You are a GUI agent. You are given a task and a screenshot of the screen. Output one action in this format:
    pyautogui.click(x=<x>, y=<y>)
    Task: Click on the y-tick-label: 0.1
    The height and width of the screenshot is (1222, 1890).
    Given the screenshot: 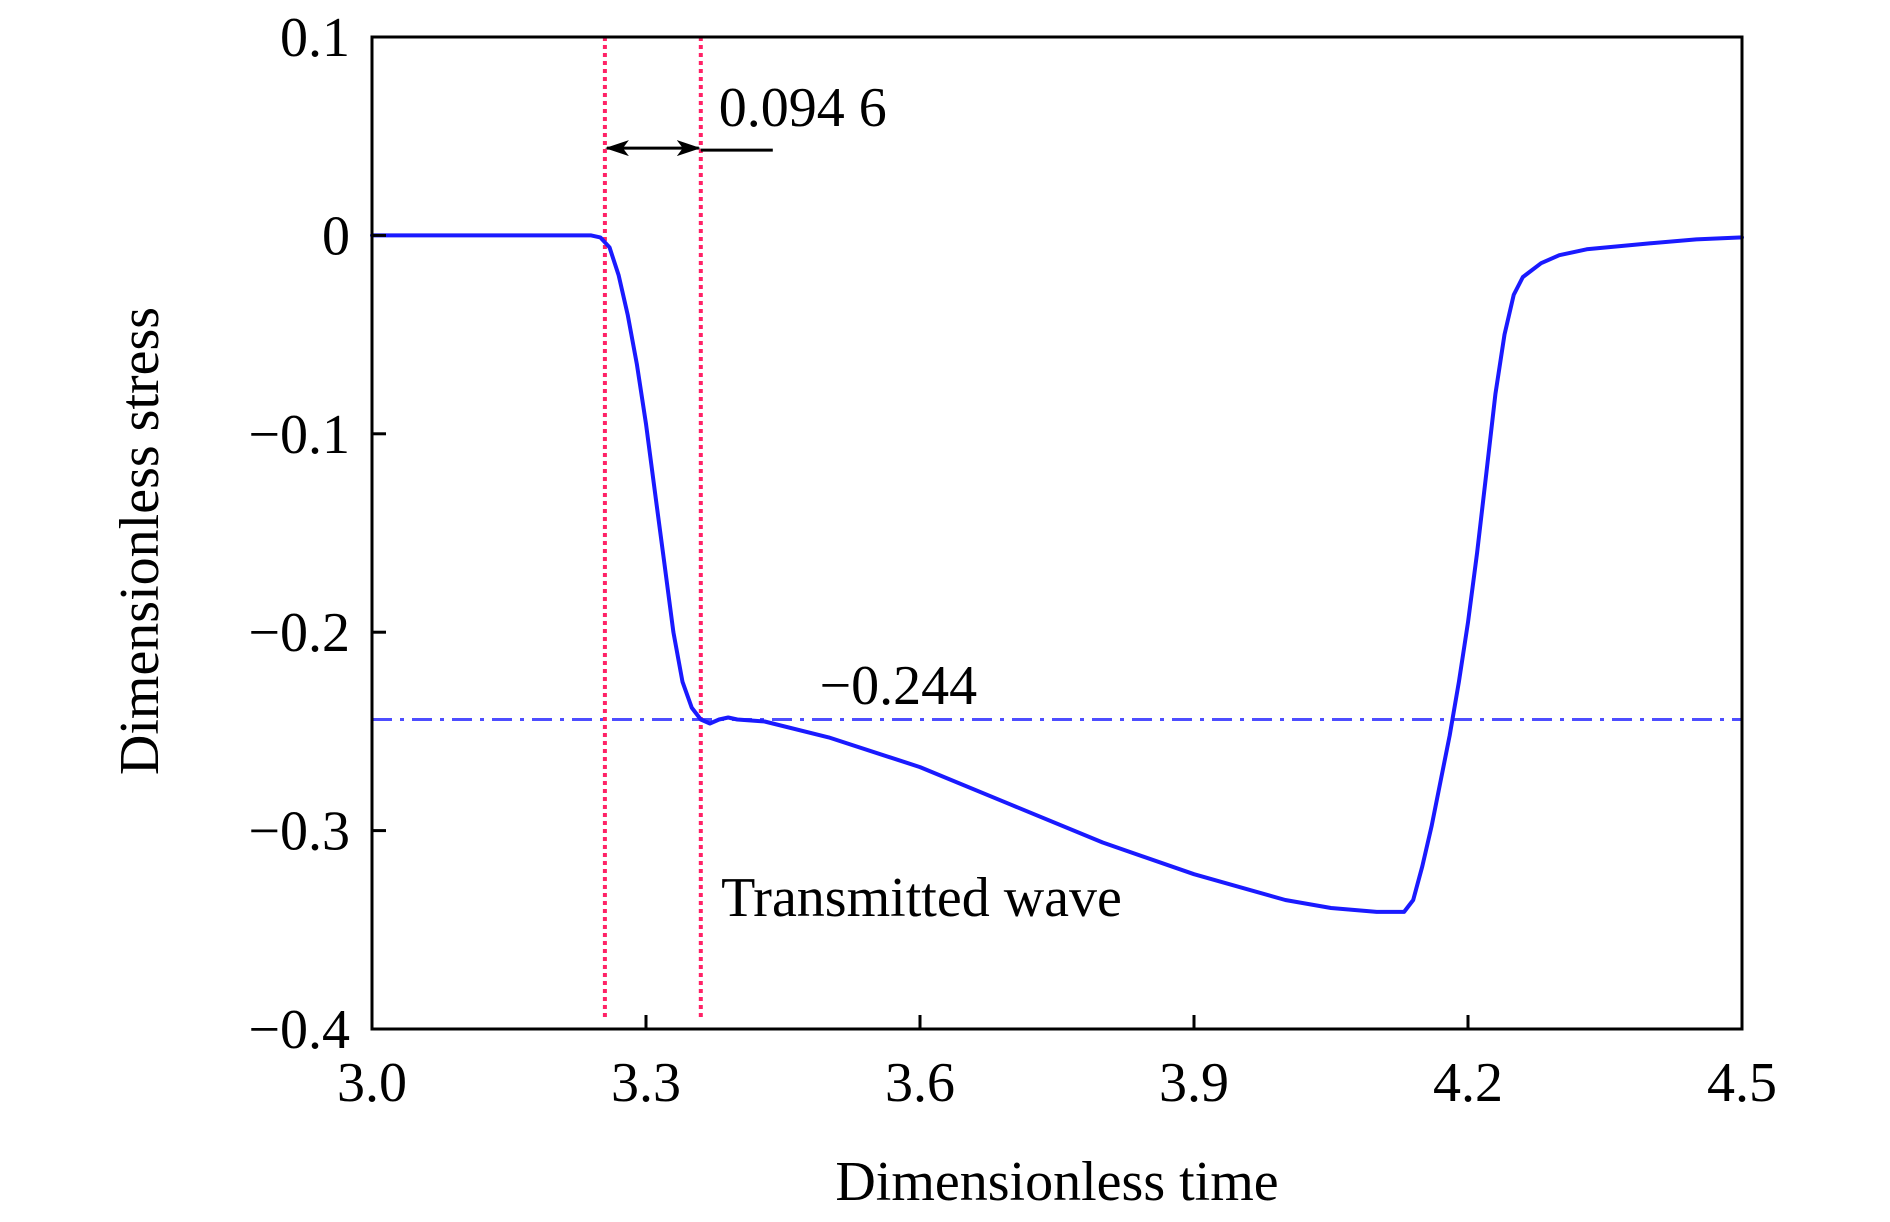 What is the action you would take?
    pyautogui.click(x=315, y=38)
    